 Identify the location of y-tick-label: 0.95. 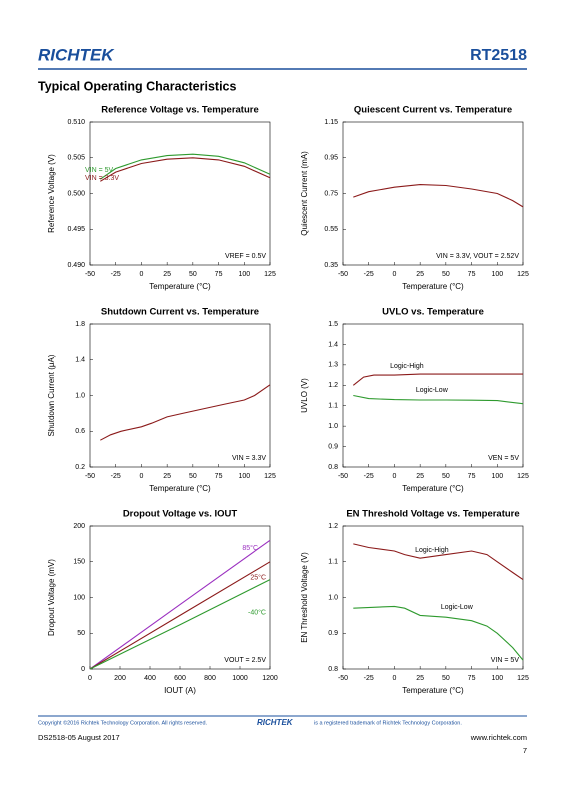
(331, 158).